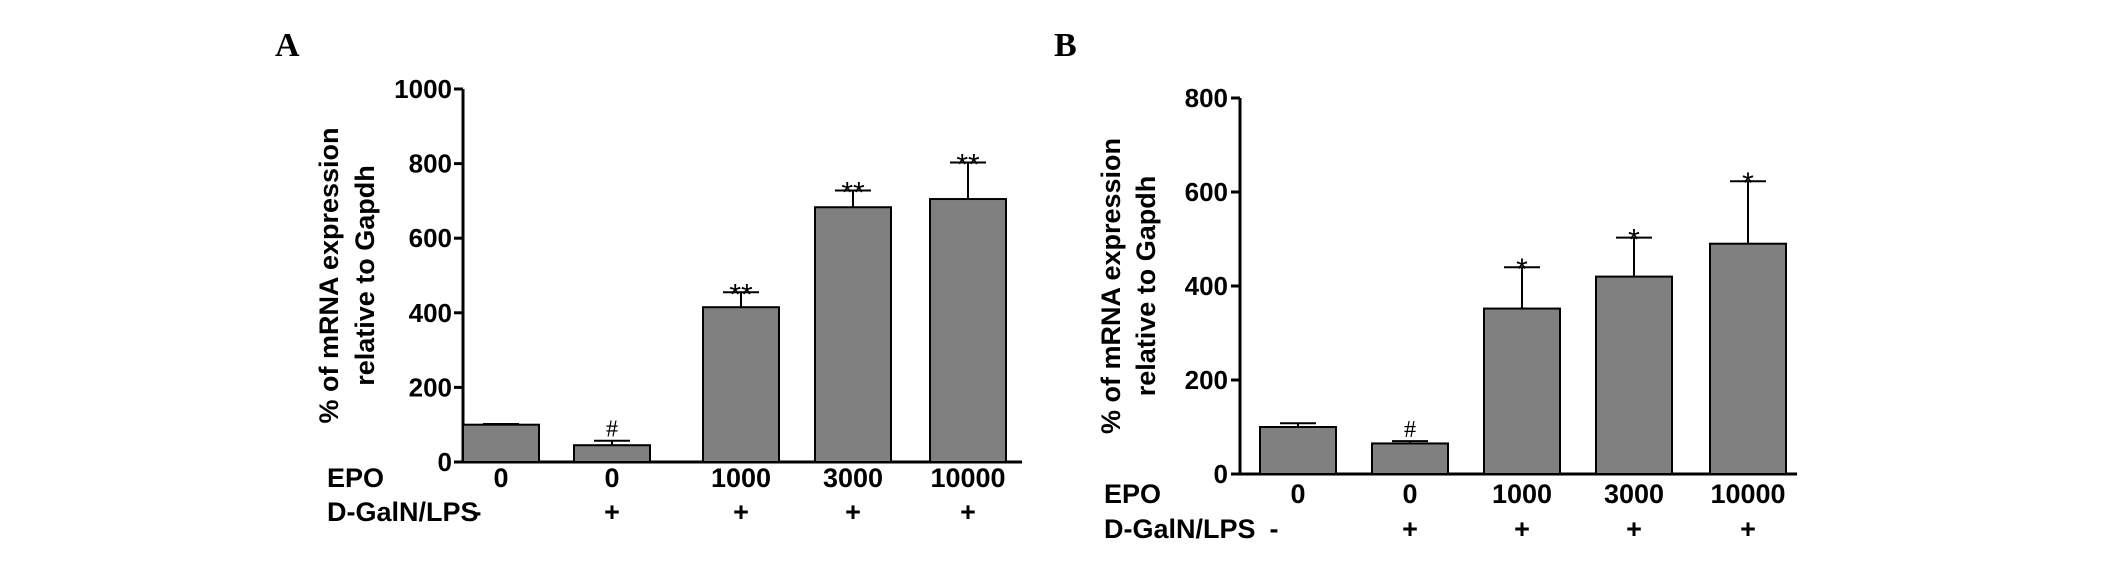  What do you see at coordinates (1065, 45) in the screenshot?
I see `panel-letter: B` at bounding box center [1065, 45].